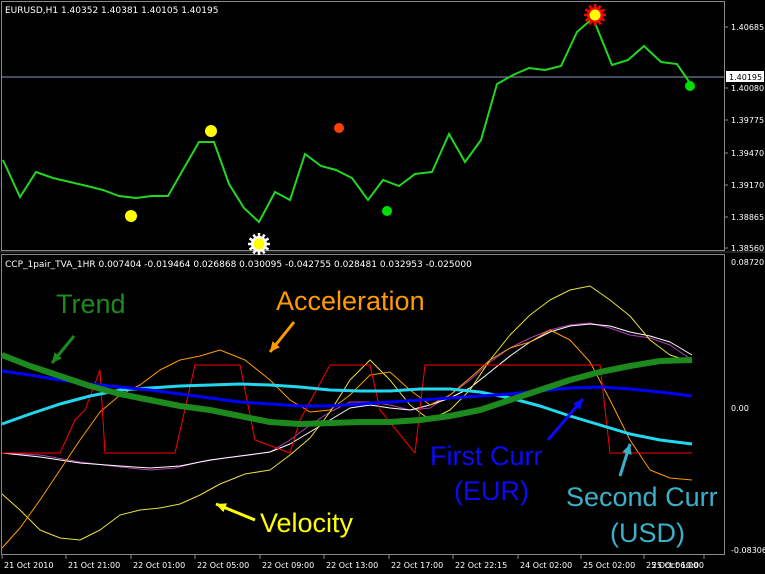 This screenshot has height=574, width=765. I want to click on white-sun-marker, so click(259, 244).